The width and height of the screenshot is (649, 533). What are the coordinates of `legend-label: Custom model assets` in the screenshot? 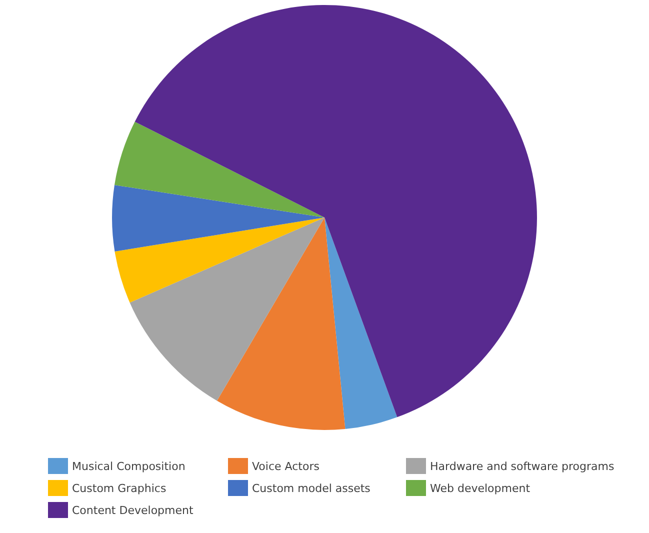 It's located at (311, 488).